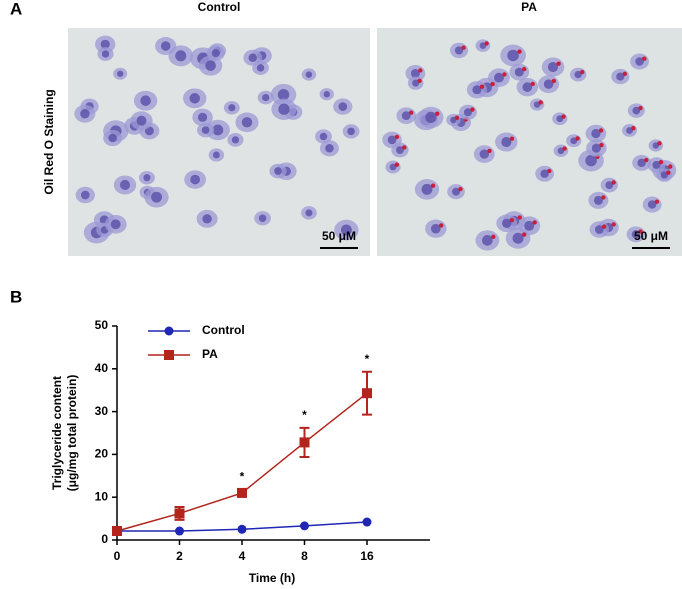 Image resolution: width=682 pixels, height=589 pixels. Describe the element at coordinates (16, 296) in the screenshot. I see `panel-label: B` at that location.